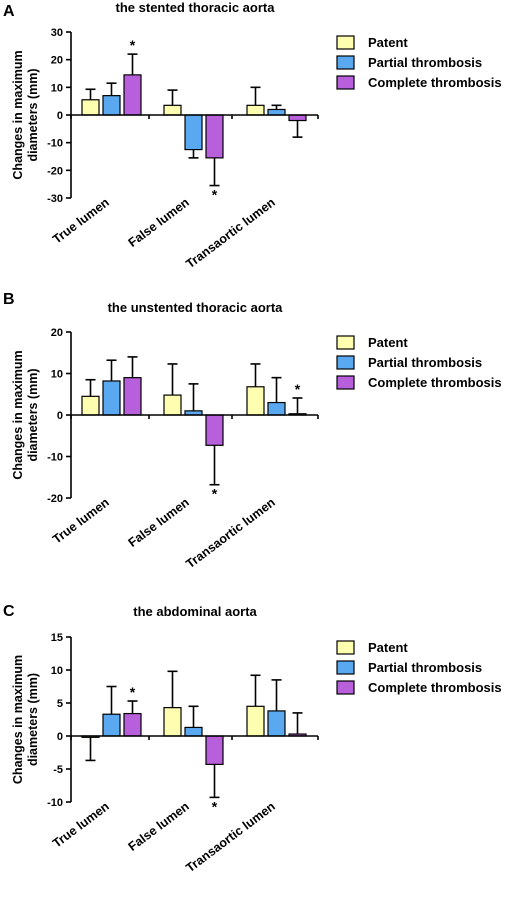  I want to click on chart-title: the abdominal aorta, so click(195, 611).